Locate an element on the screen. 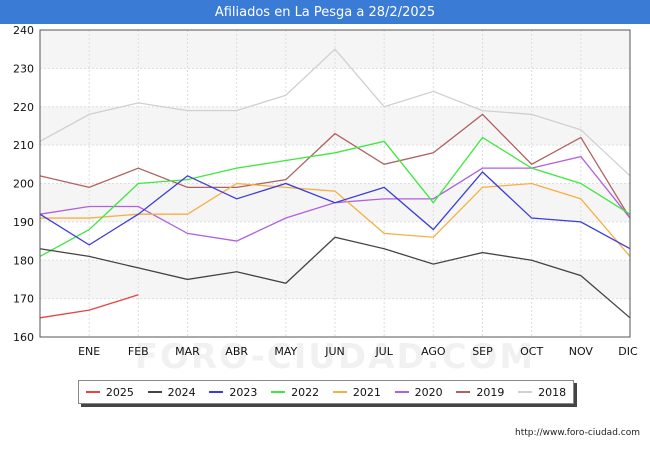 The width and height of the screenshot is (650, 450). legend-item-2019: 2019 is located at coordinates (480, 392).